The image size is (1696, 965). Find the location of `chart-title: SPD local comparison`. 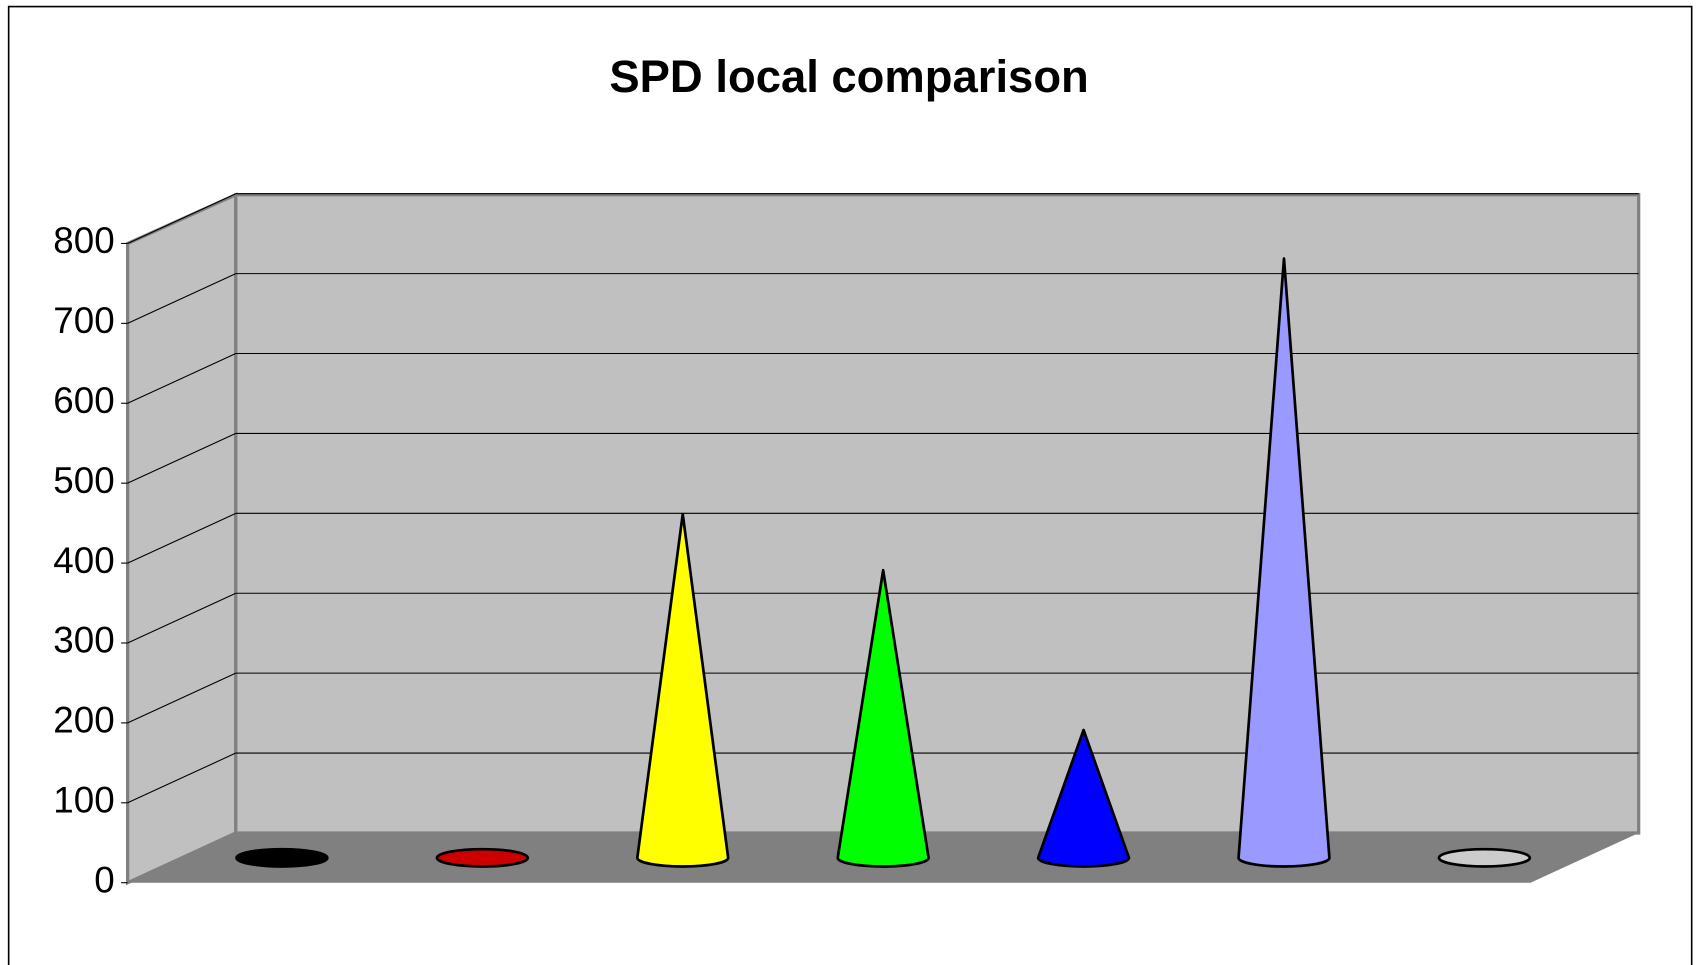

chart-title: SPD local comparison is located at coordinates (848, 76).